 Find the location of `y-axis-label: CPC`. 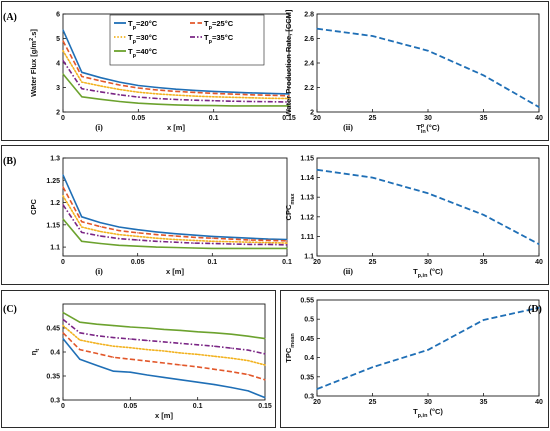

y-axis-label: CPC is located at coordinates (33, 207).